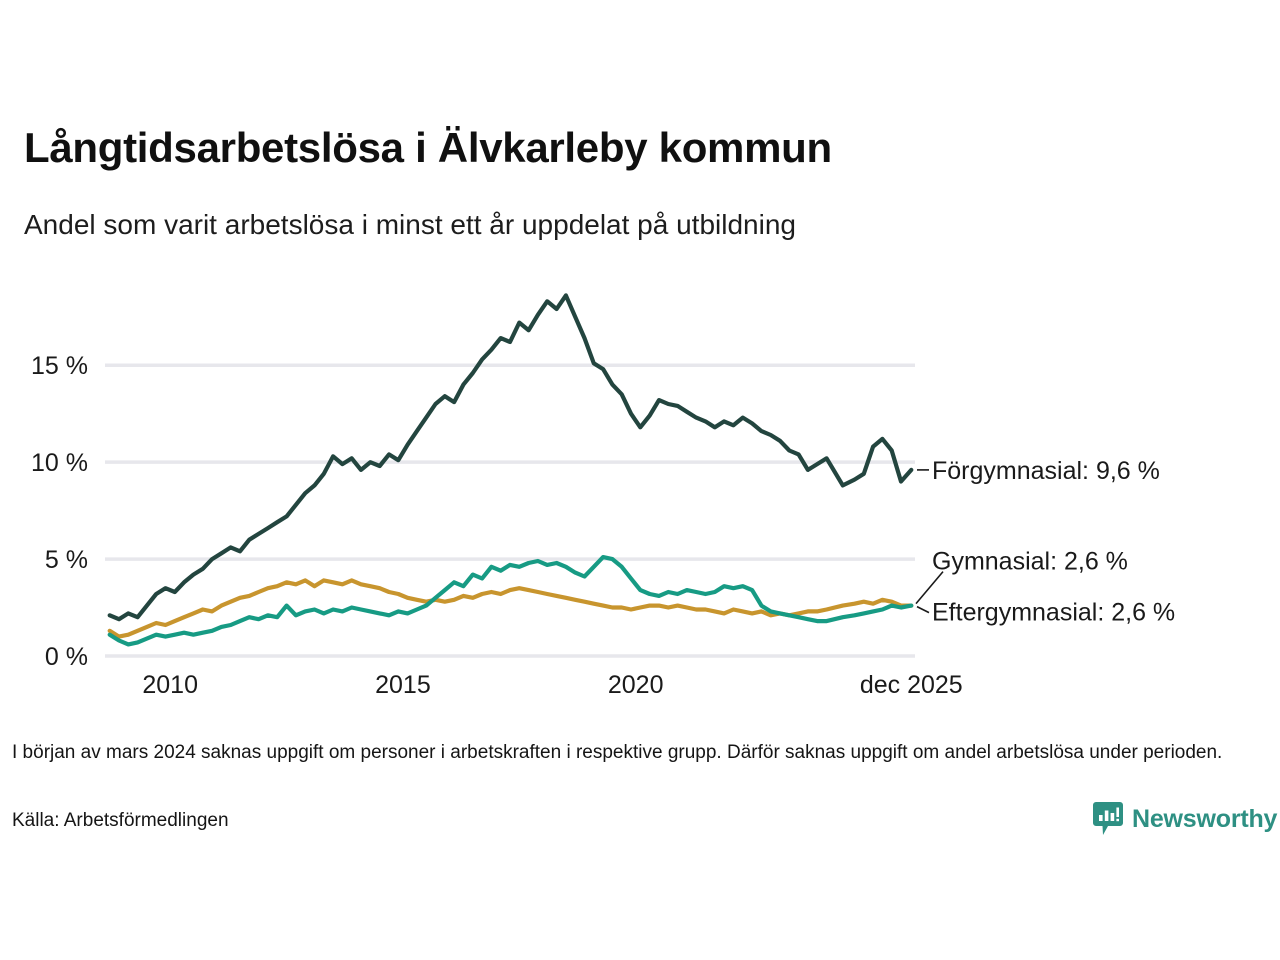 This screenshot has height=960, width=1280. I want to click on chart-source: Källa: Arbetsförmedlingen, so click(120, 820).